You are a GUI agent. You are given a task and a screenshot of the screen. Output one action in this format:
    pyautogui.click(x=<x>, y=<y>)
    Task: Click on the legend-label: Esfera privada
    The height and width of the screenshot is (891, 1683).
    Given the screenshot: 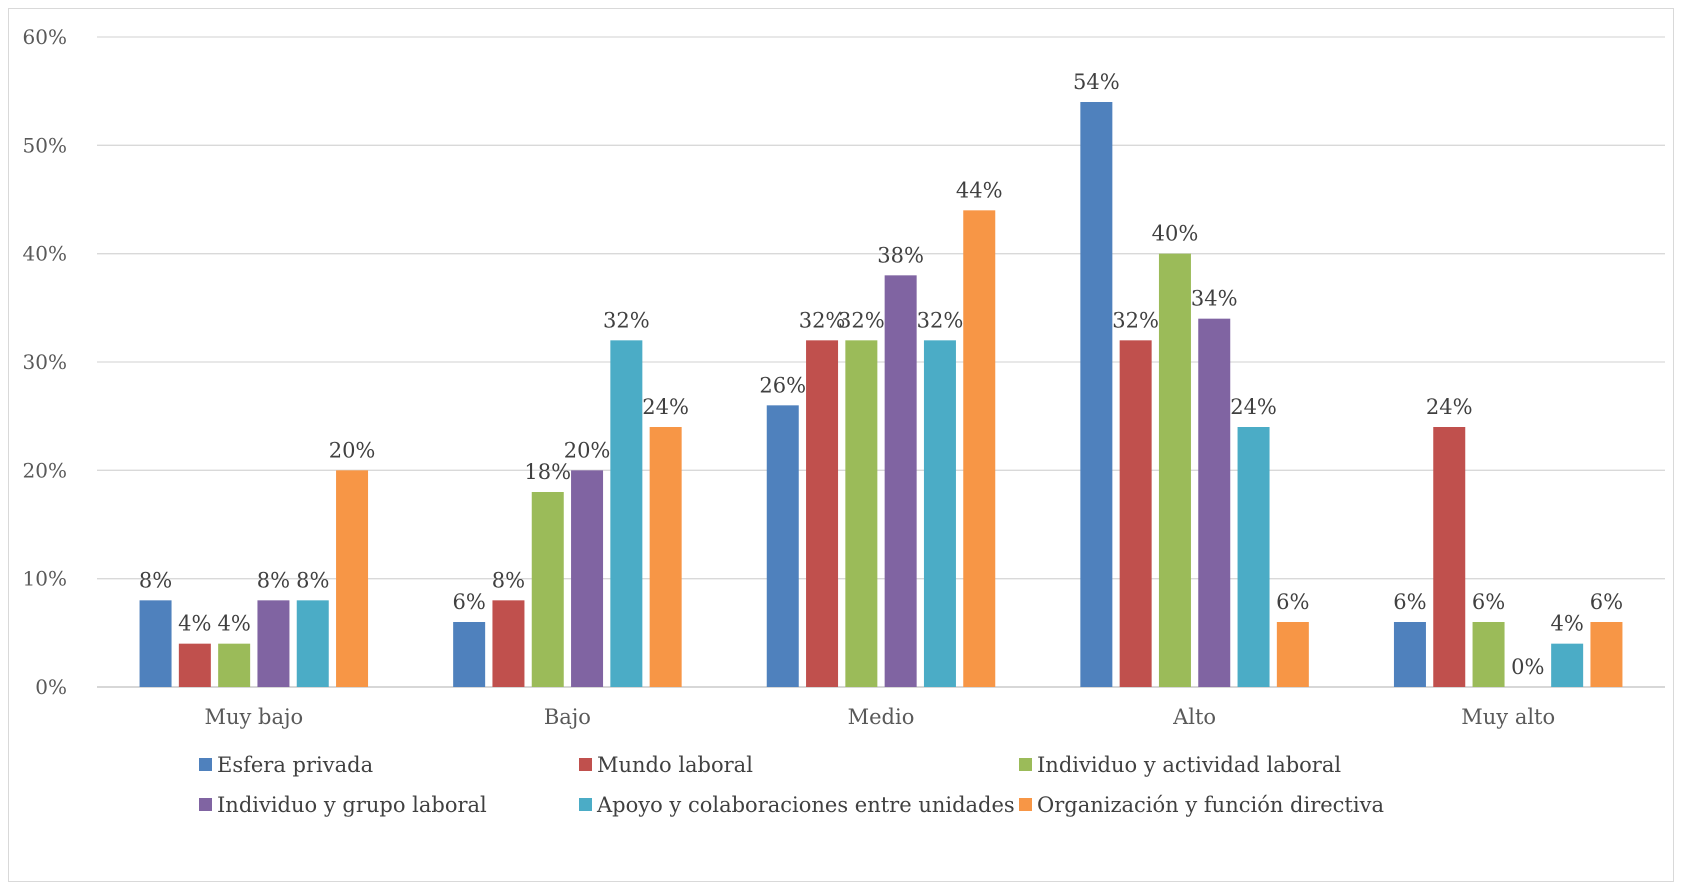 What is the action you would take?
    pyautogui.click(x=295, y=765)
    